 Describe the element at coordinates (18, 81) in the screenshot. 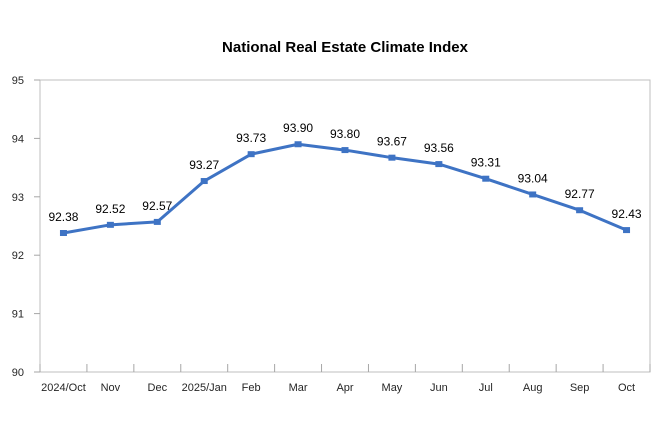

I see `y-tick-label: 95` at that location.